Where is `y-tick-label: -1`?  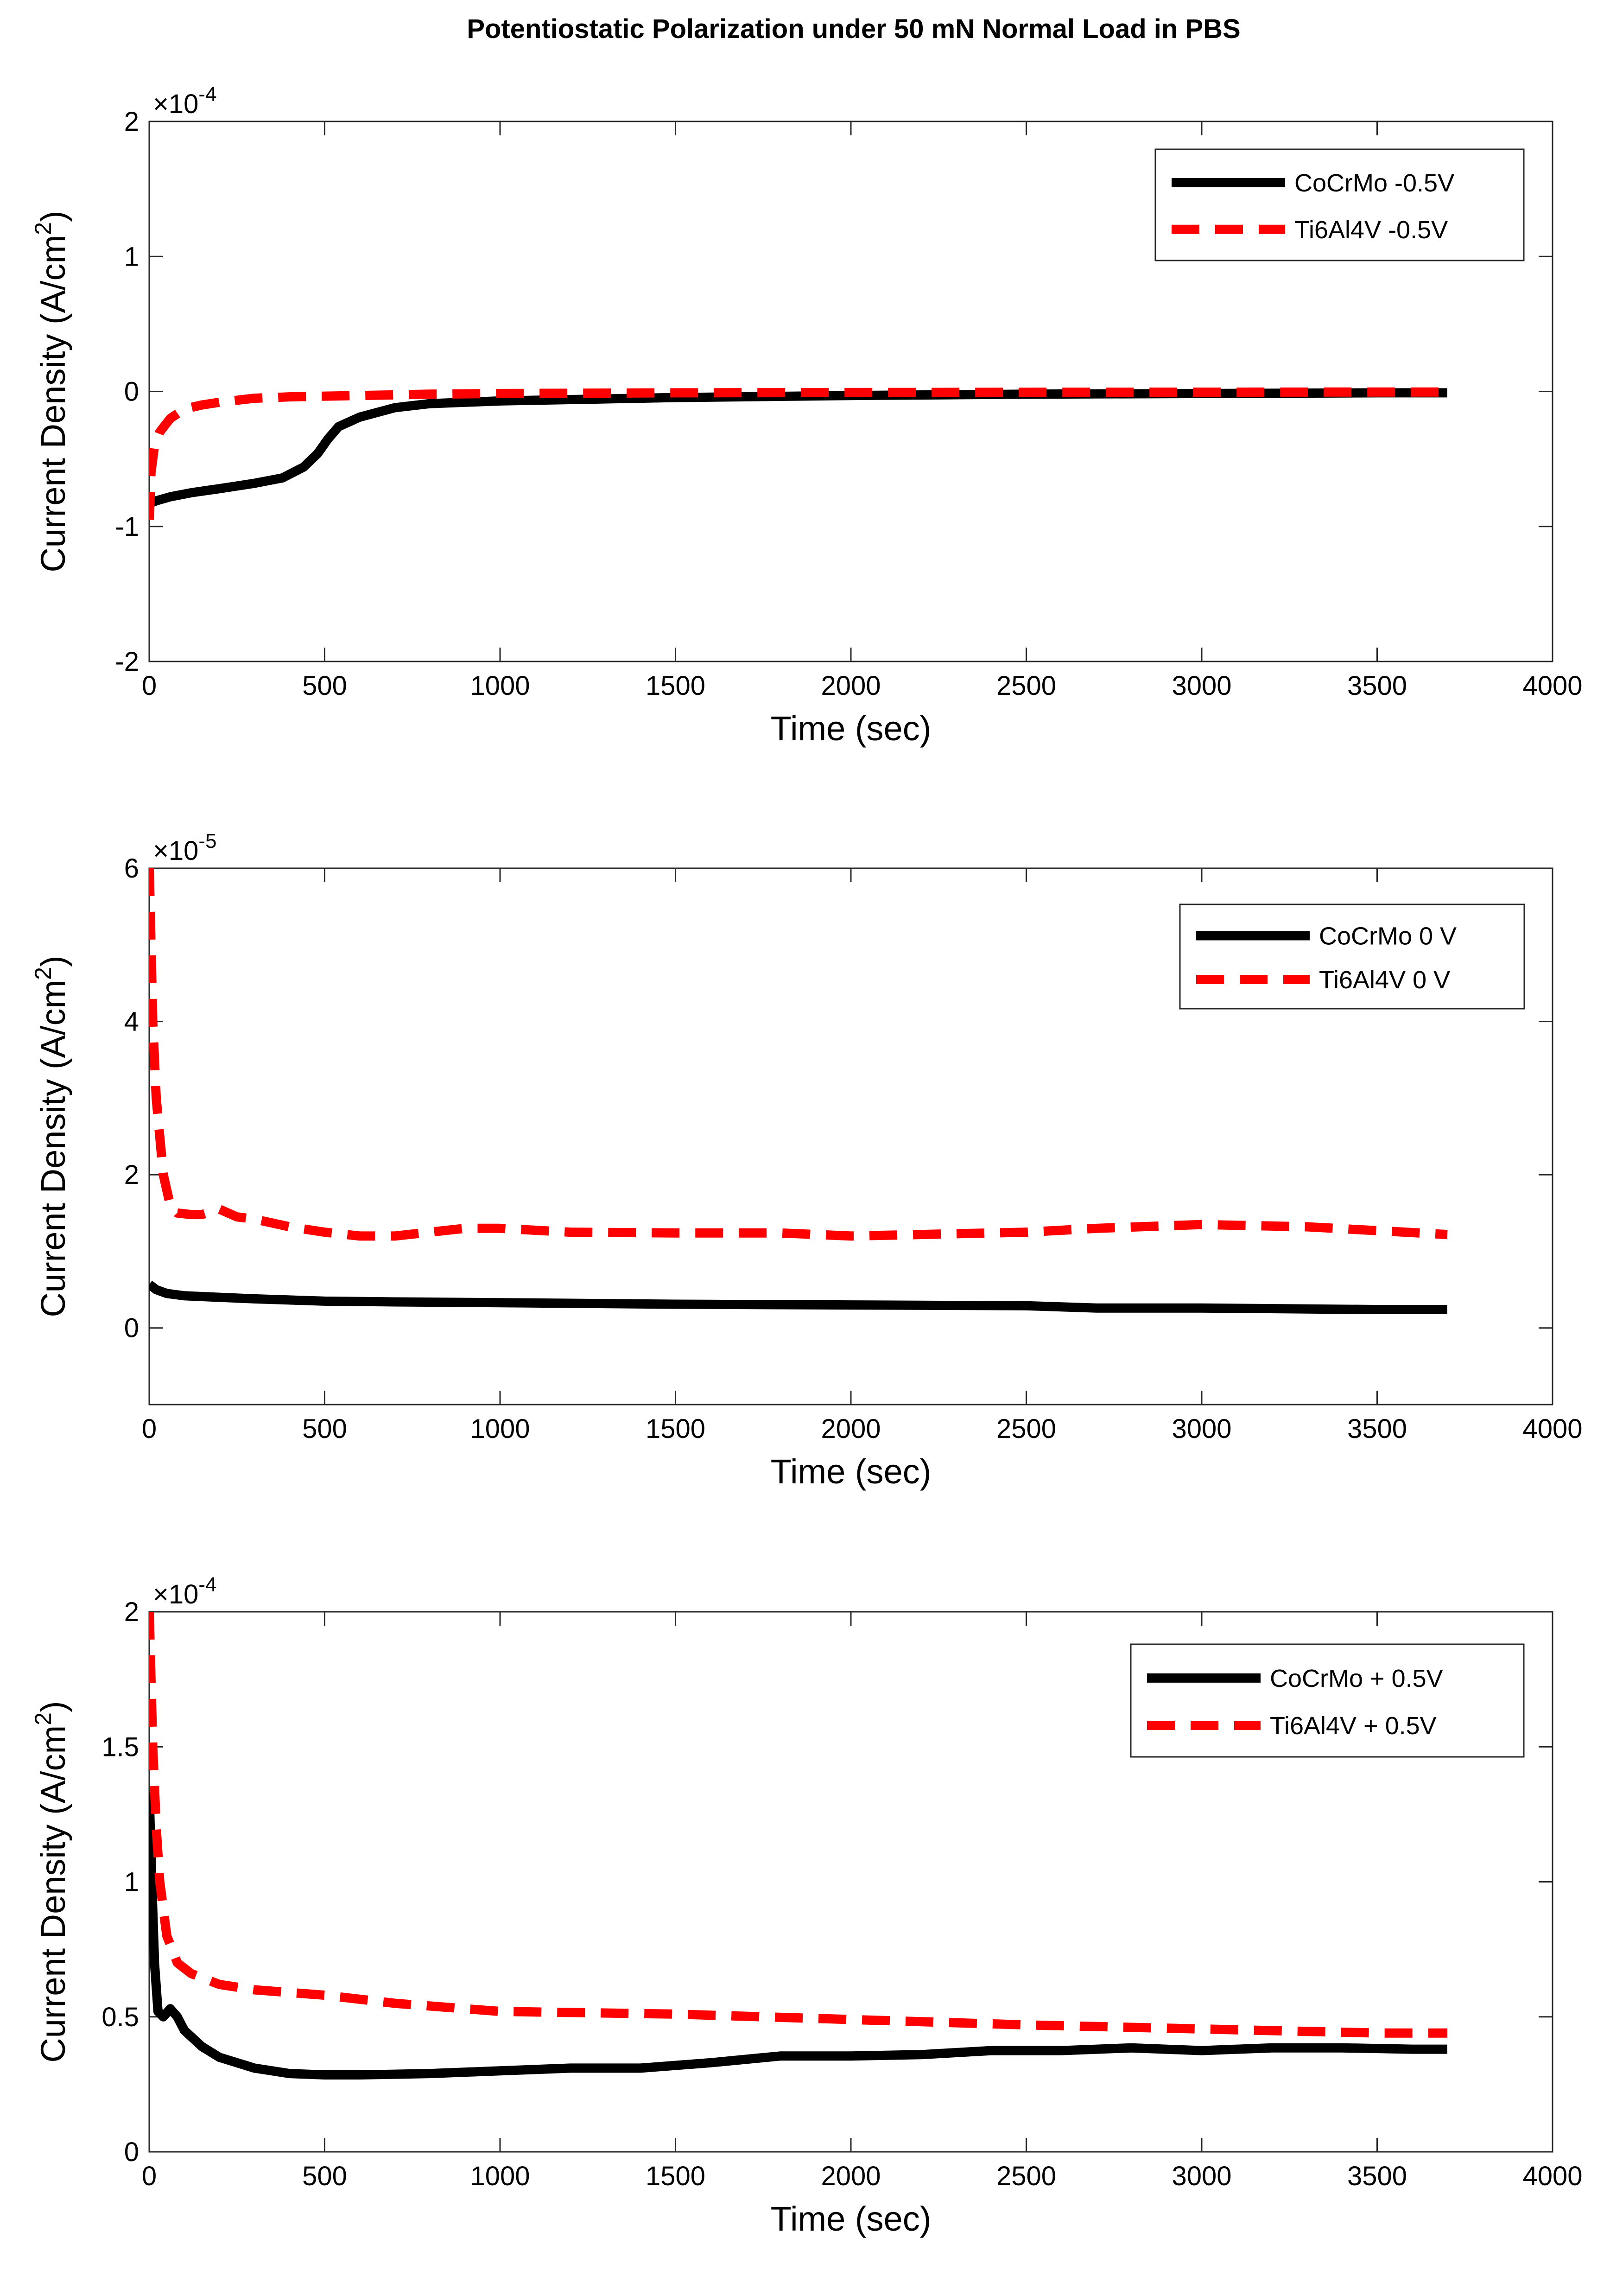 y-tick-label: -1 is located at coordinates (127, 527).